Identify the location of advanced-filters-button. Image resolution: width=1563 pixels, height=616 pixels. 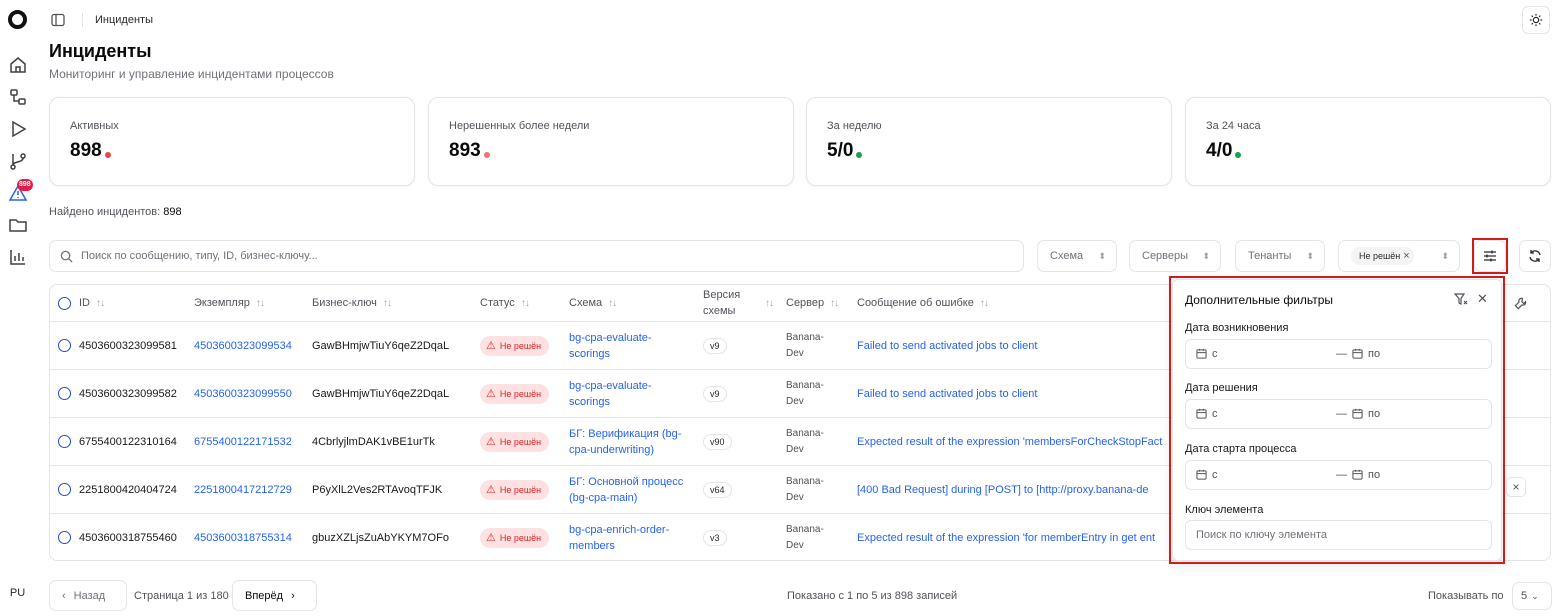
(1490, 256).